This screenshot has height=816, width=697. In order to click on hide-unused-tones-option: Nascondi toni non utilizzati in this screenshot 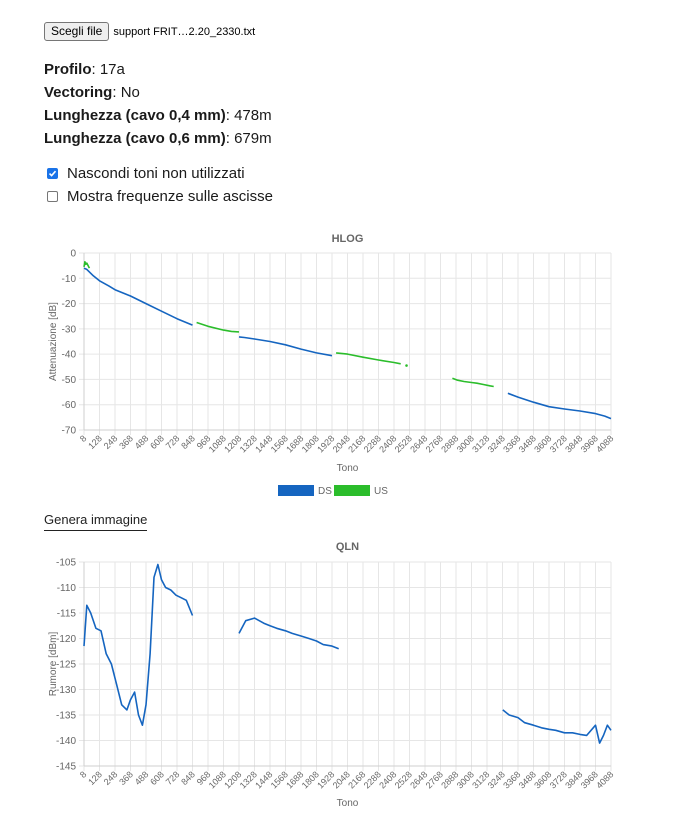, I will do `click(158, 173)`.